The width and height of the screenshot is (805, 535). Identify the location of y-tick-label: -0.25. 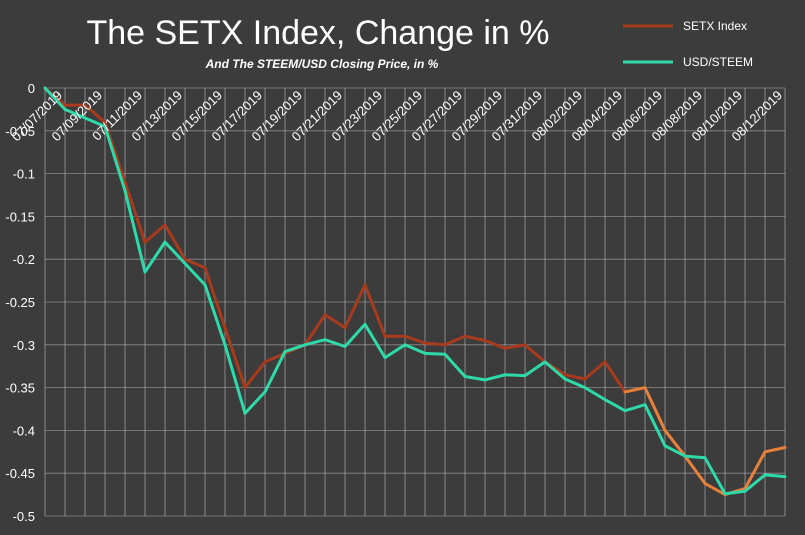
(20, 302).